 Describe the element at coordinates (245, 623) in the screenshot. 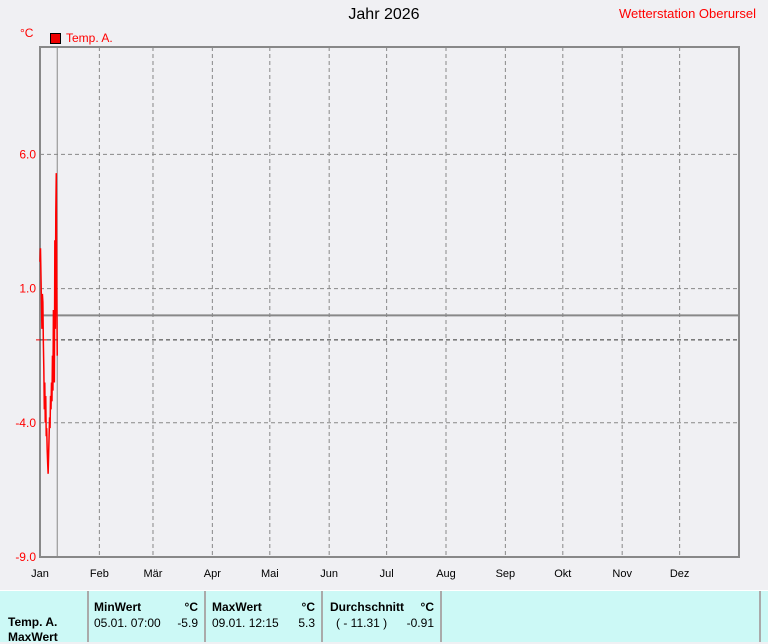

I see `max-date: 09.01. 12:15` at that location.